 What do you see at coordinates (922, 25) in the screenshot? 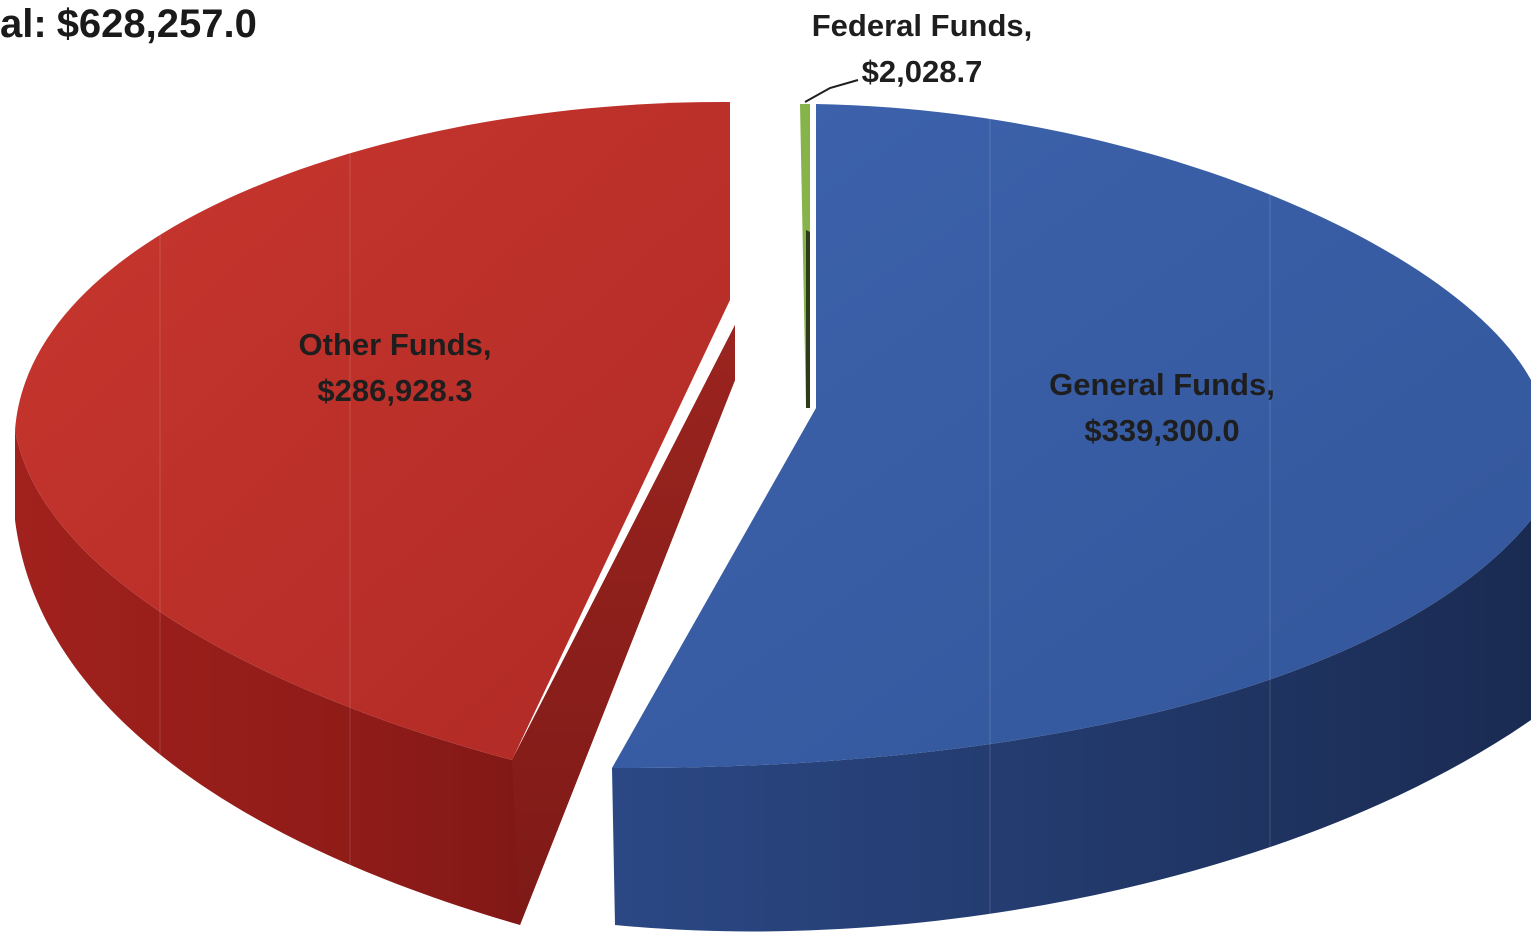
I see `data-label-federal-funds-name: Federal Funds,` at bounding box center [922, 25].